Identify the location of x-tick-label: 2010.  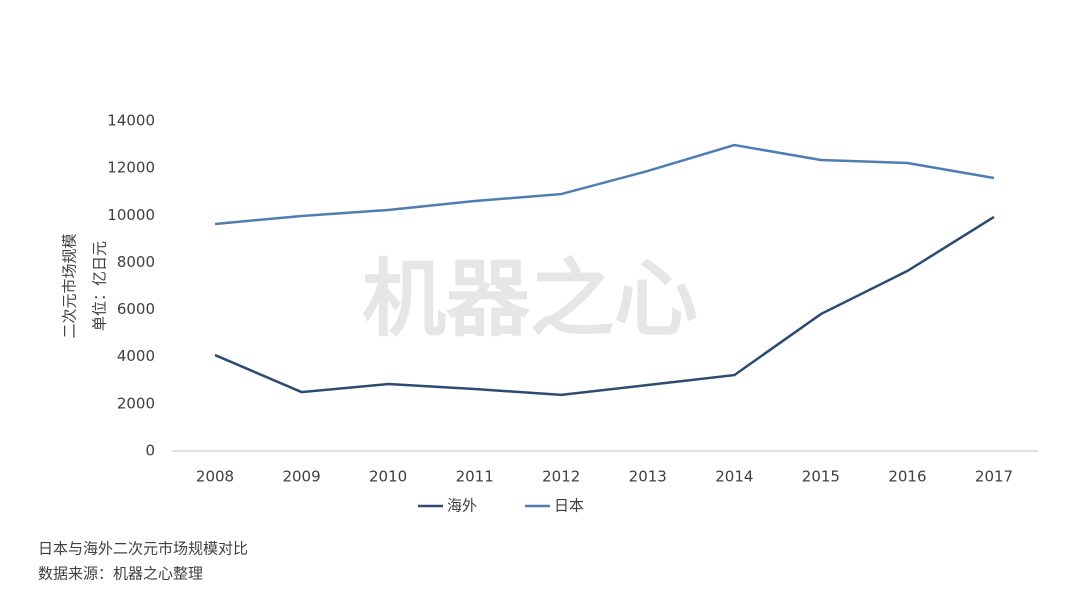
(388, 477).